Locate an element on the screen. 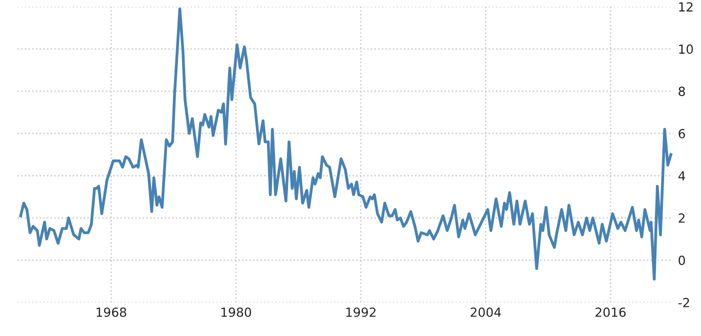 The image size is (701, 336). y-tick-label: 0 is located at coordinates (681, 261).